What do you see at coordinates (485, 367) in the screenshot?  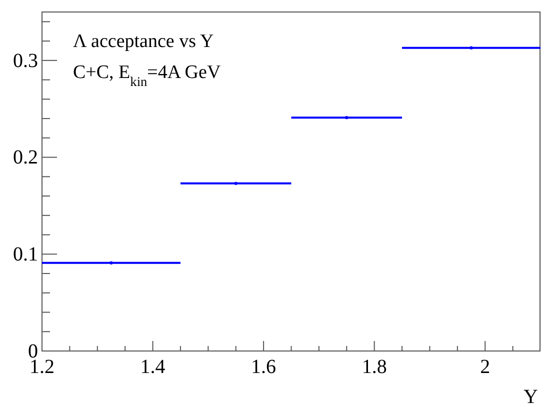 I see `x-tick-label: 2` at bounding box center [485, 367].